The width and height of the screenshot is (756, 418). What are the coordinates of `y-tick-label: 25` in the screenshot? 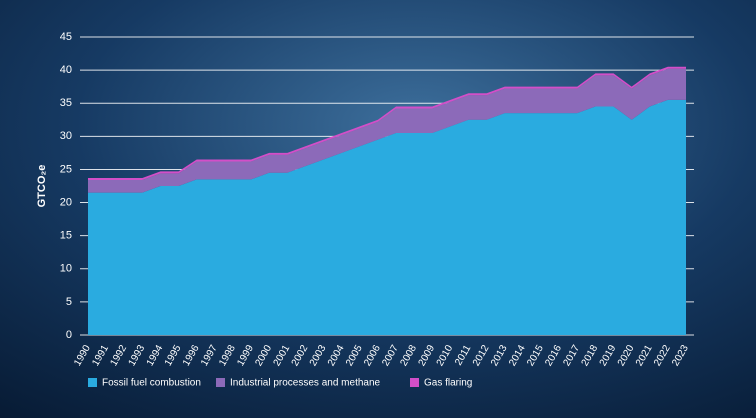 It's located at (66, 169).